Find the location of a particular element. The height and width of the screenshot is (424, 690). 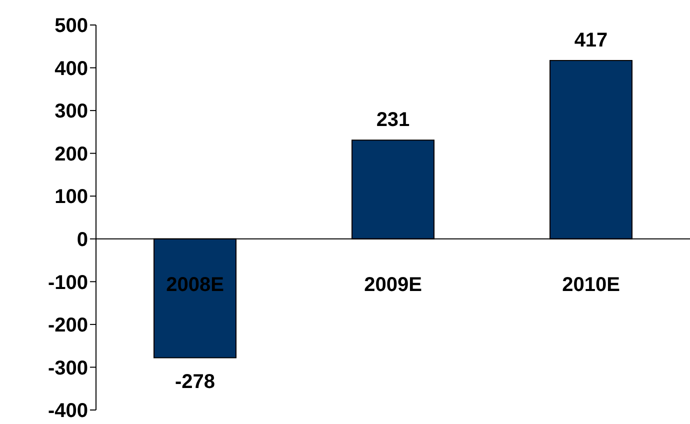

x-tick-label: 2008E is located at coordinates (195, 285).